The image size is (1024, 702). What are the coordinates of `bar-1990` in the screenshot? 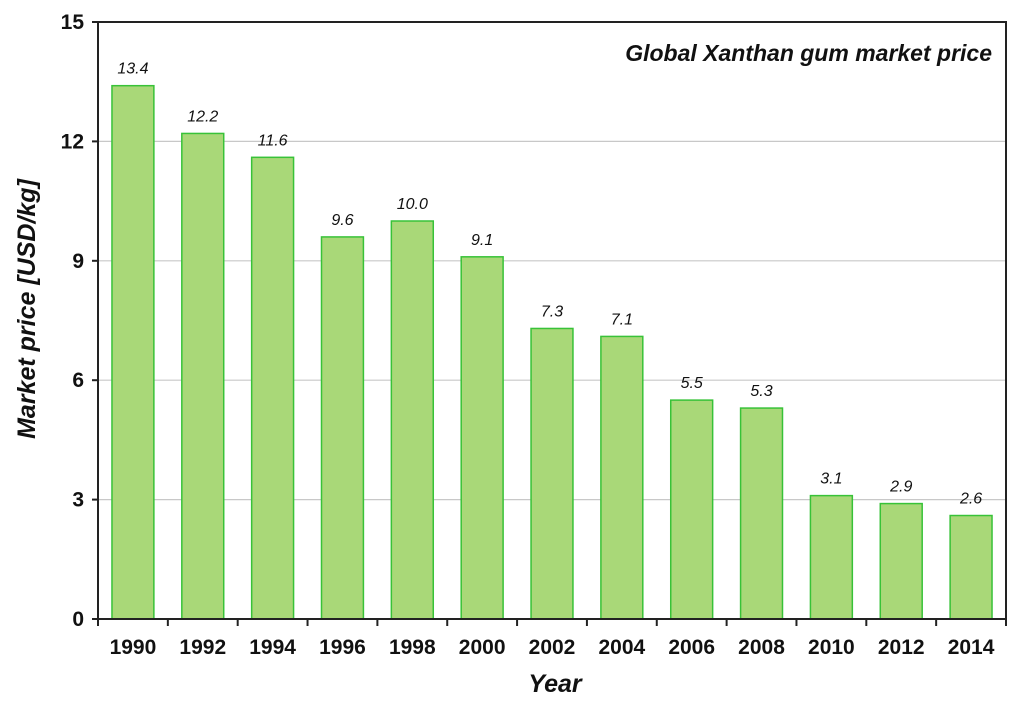 It's located at (133, 352).